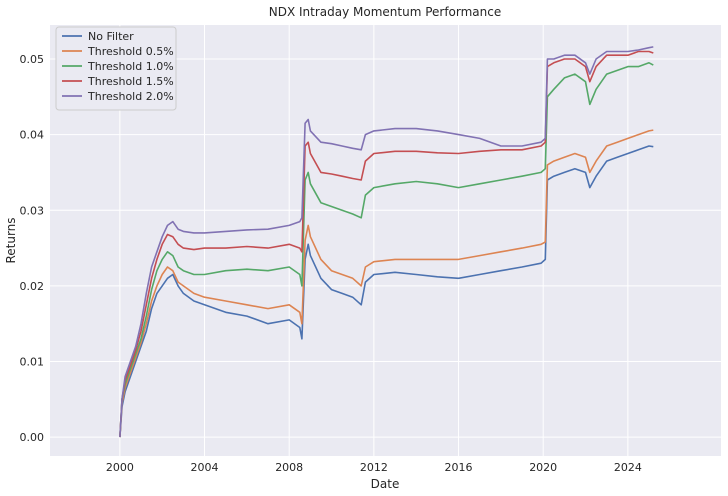  I want to click on y-tick-label: 0.01, so click(32, 361).